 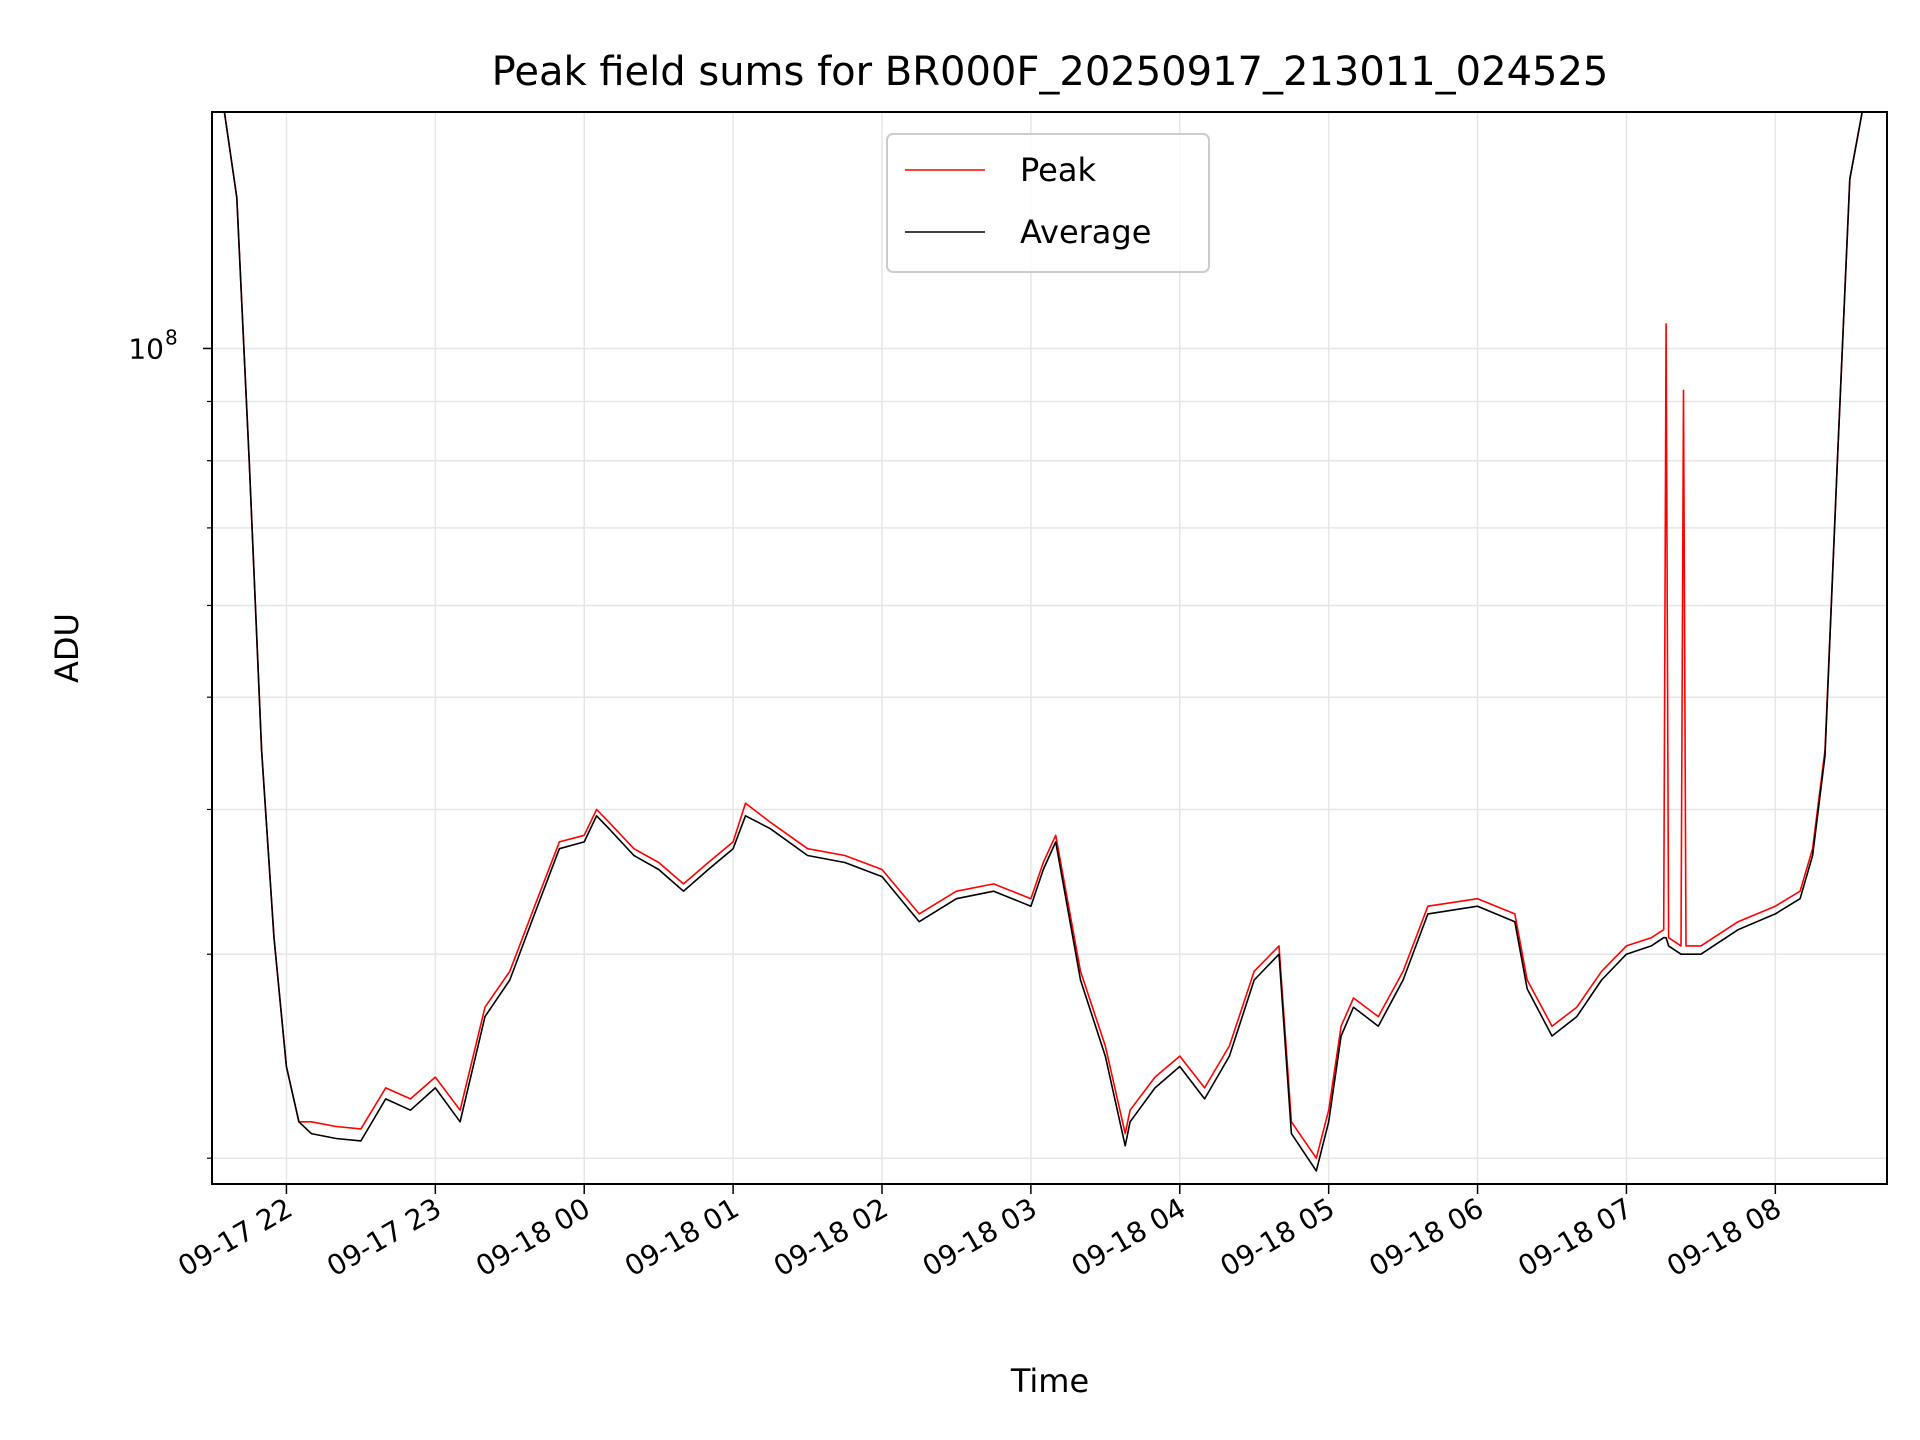 I want to click on y-axis-ticks: 10 8, so click(x=170, y=742).